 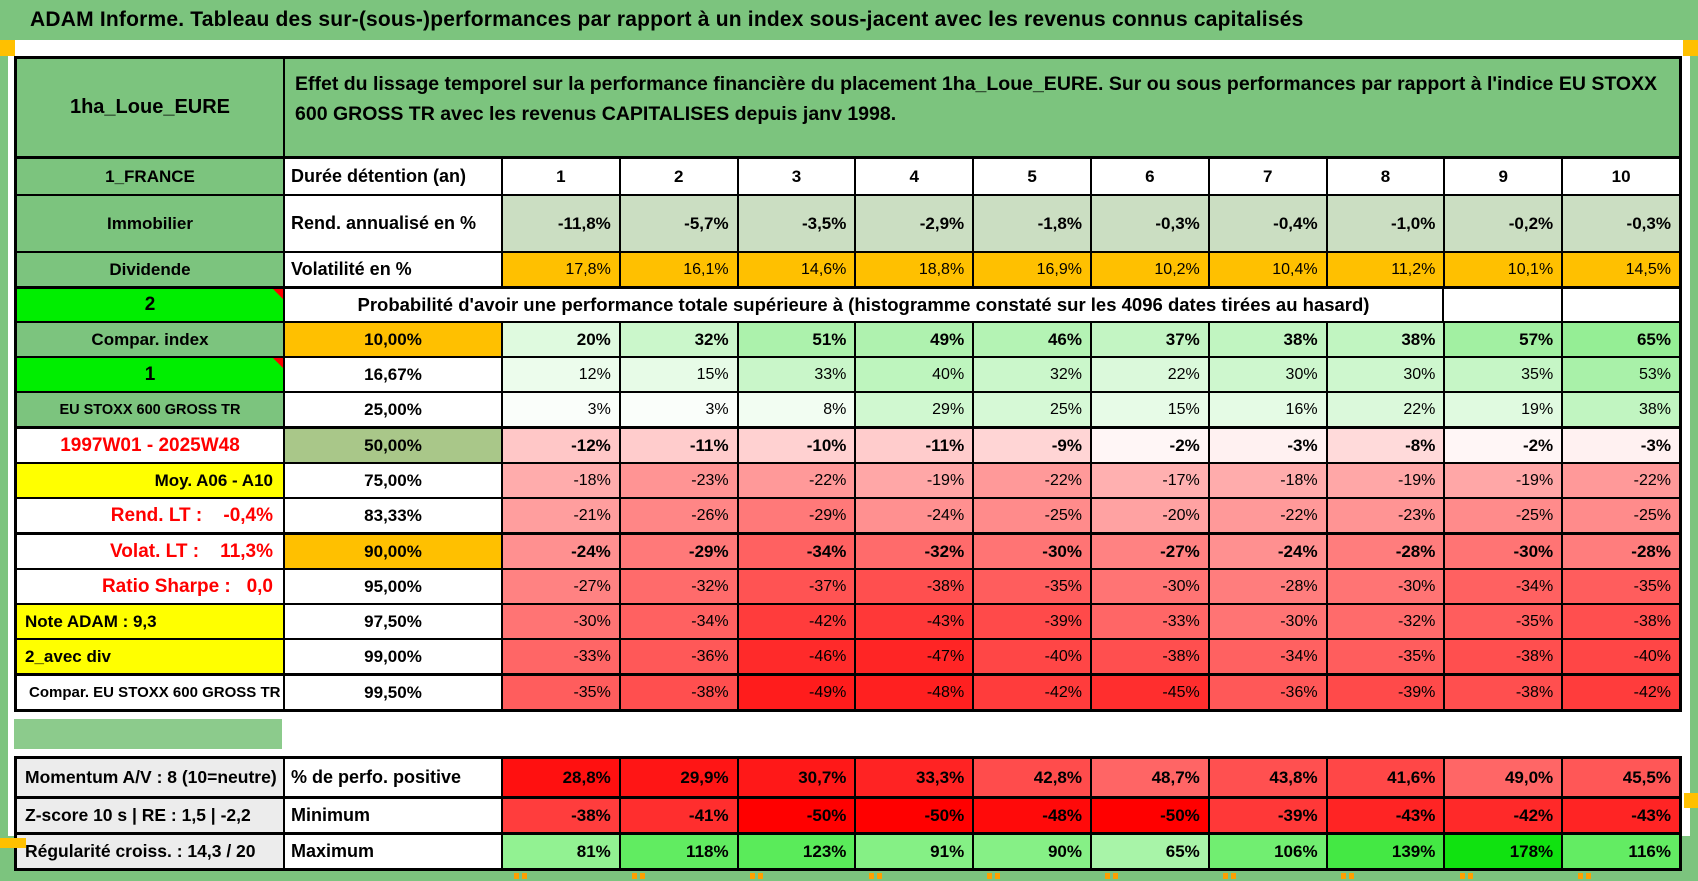 What do you see at coordinates (915, 339) in the screenshot?
I see `prob-cell: 49%` at bounding box center [915, 339].